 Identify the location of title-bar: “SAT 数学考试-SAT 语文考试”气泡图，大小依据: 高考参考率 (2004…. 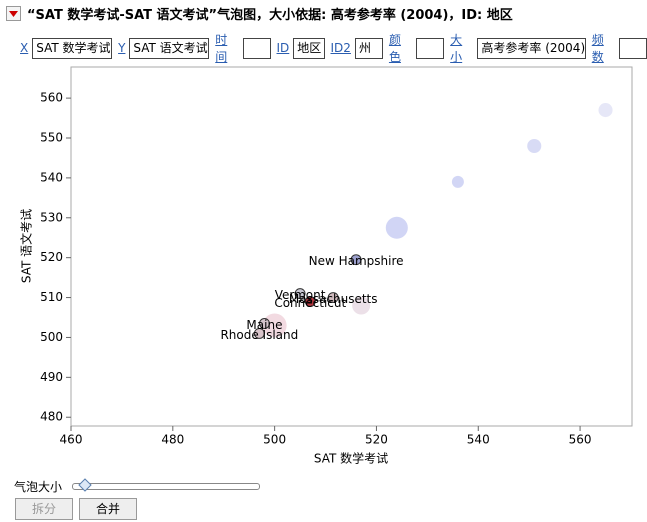
(259, 13).